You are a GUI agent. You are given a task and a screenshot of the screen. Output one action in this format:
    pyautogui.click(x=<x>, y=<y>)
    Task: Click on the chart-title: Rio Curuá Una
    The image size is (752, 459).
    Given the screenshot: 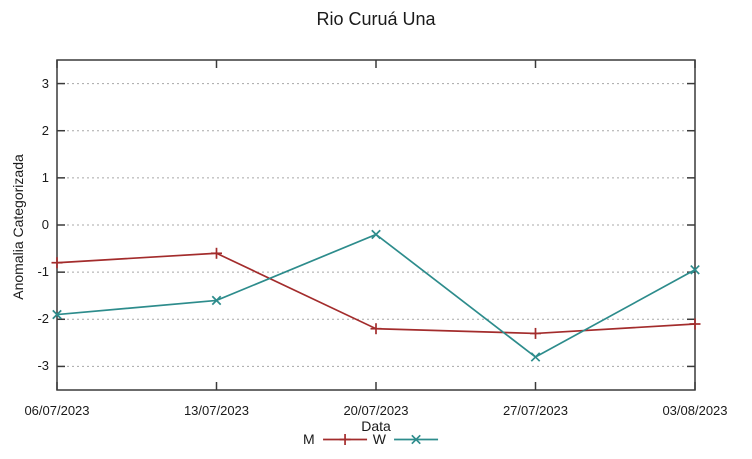 What is the action you would take?
    pyautogui.click(x=376, y=19)
    